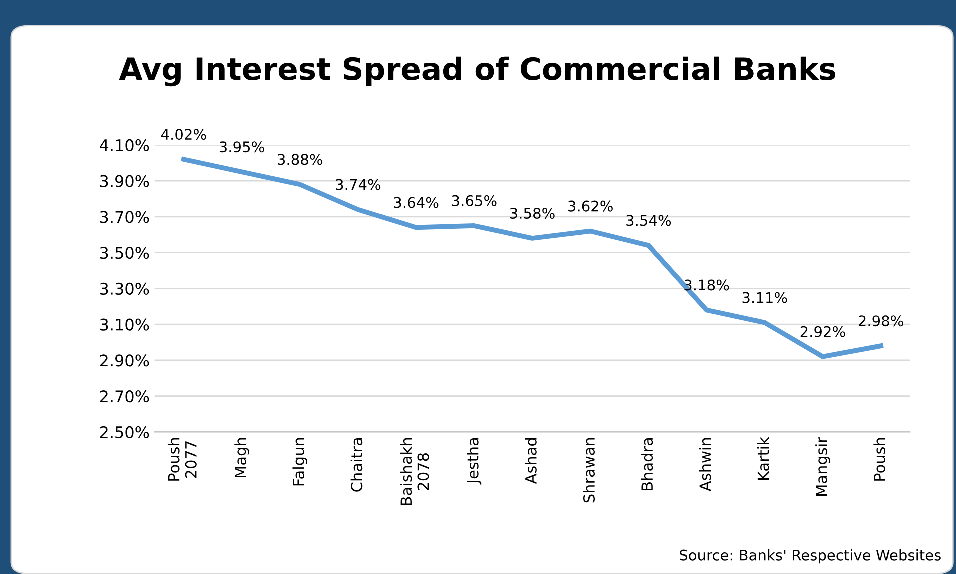 This screenshot has height=574, width=956. I want to click on y-tick-label: 3.50%, so click(125, 253).